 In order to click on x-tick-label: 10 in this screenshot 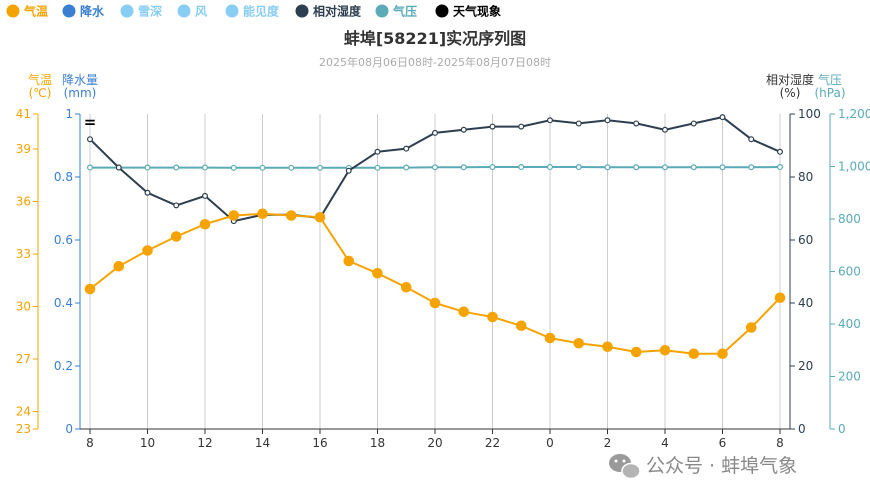, I will do `click(147, 443)`.